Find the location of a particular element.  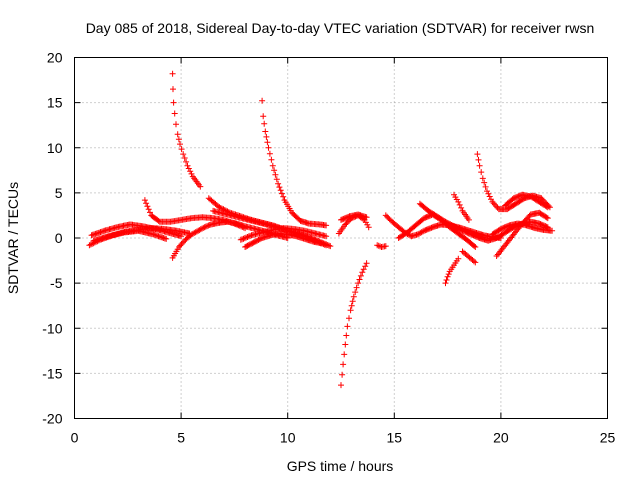

y-axis-label: SDTVAR / TECUs is located at coordinates (13, 238).